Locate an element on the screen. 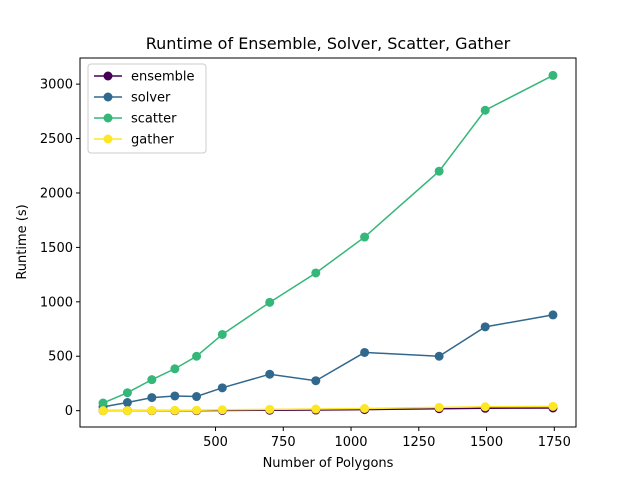 Image resolution: width=640 pixels, height=480 pixels. x-tick-label: 500 is located at coordinates (215, 442).